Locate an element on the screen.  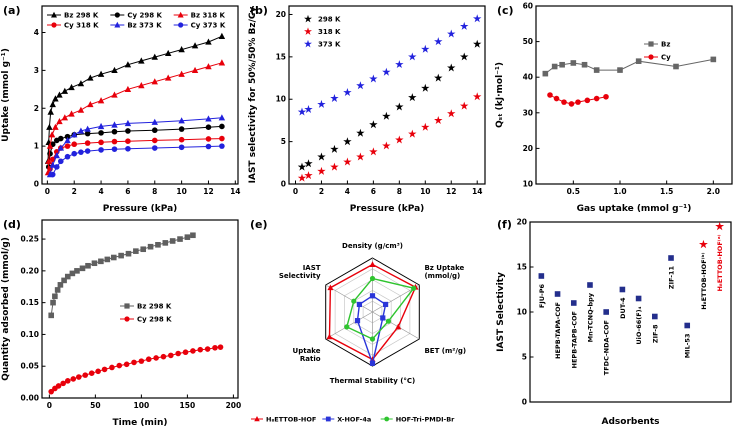
svg-text: Bz 318 K is located at coordinates (208, 16).